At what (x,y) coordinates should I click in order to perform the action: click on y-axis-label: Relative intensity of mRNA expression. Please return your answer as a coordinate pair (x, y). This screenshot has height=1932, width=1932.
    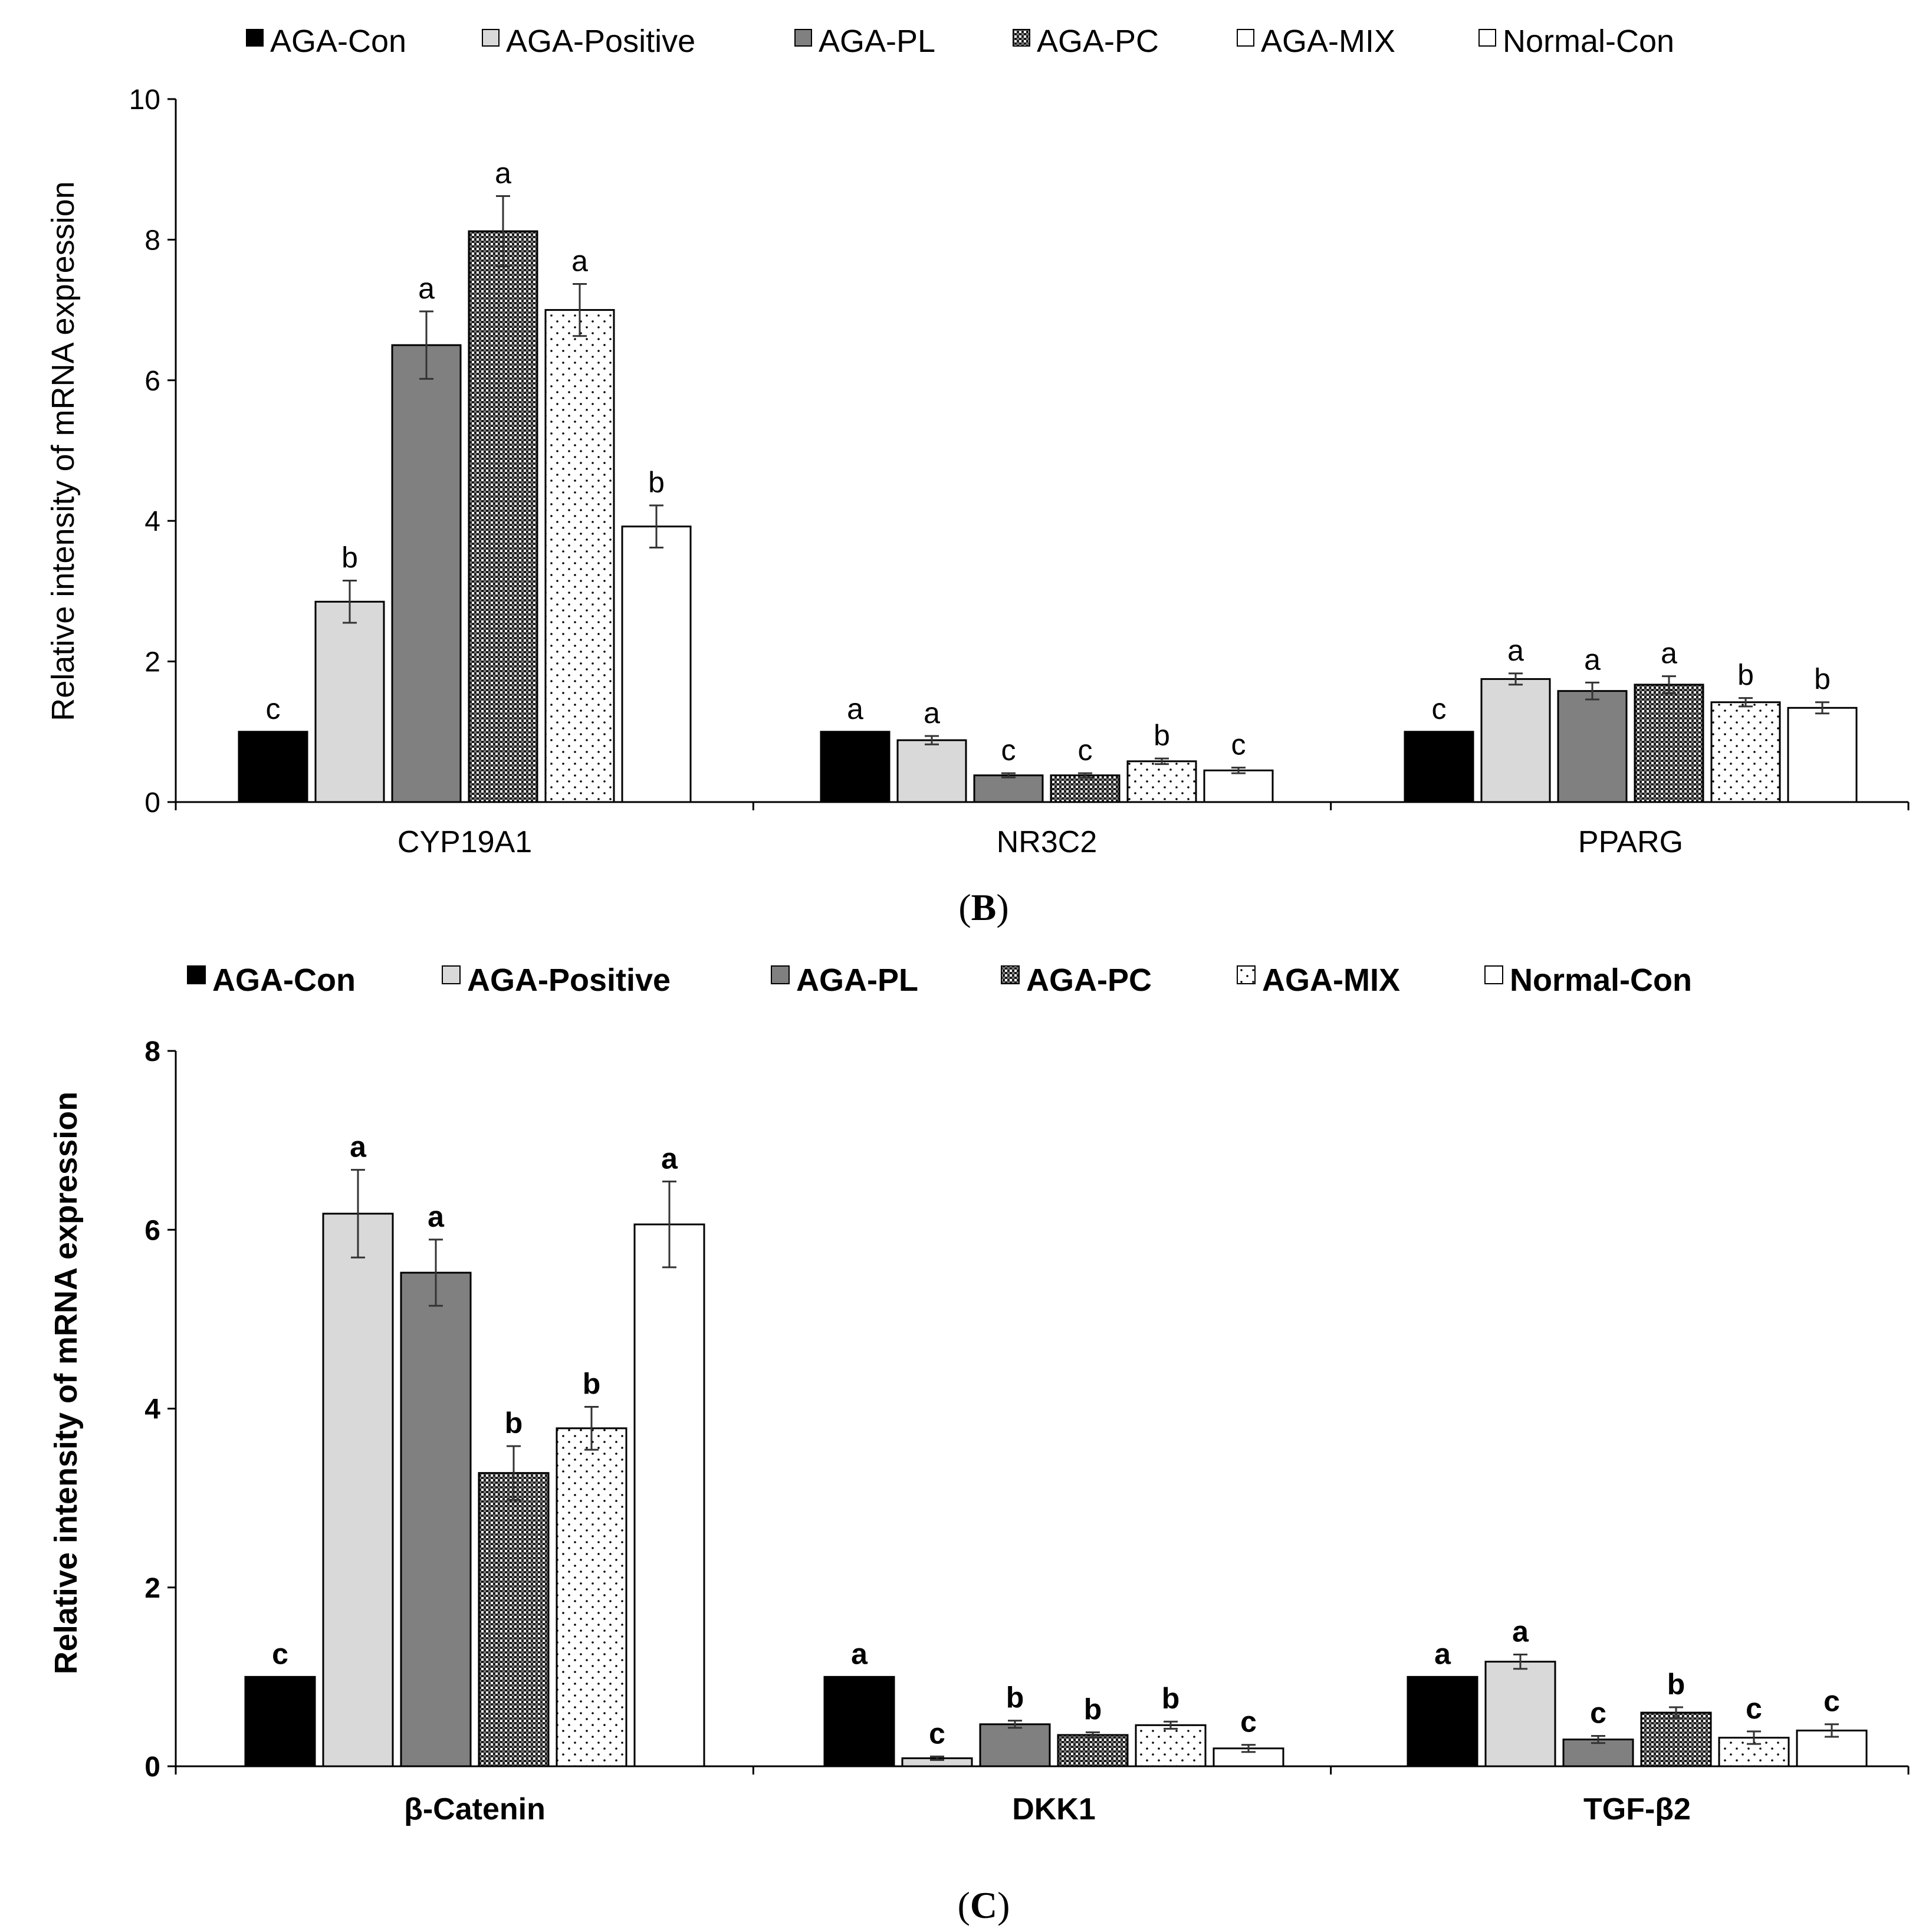
    Looking at the image, I should click on (66, 1383).